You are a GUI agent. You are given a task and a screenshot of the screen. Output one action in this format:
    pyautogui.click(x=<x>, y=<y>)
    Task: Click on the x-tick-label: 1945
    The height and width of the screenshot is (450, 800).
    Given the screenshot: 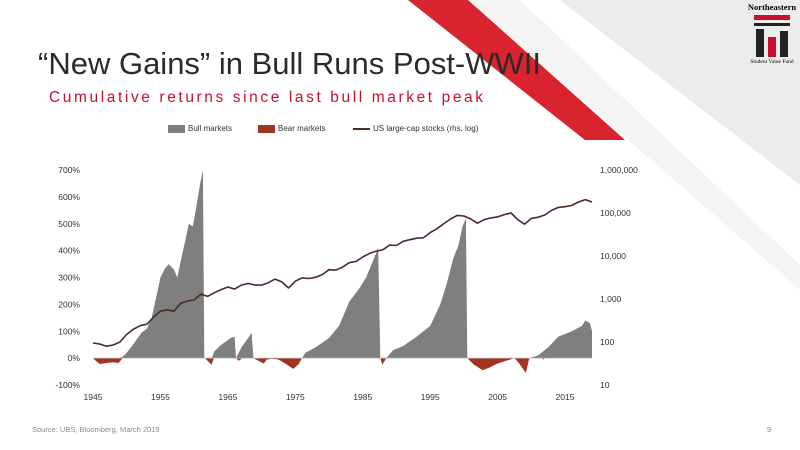 What is the action you would take?
    pyautogui.click(x=93, y=397)
    